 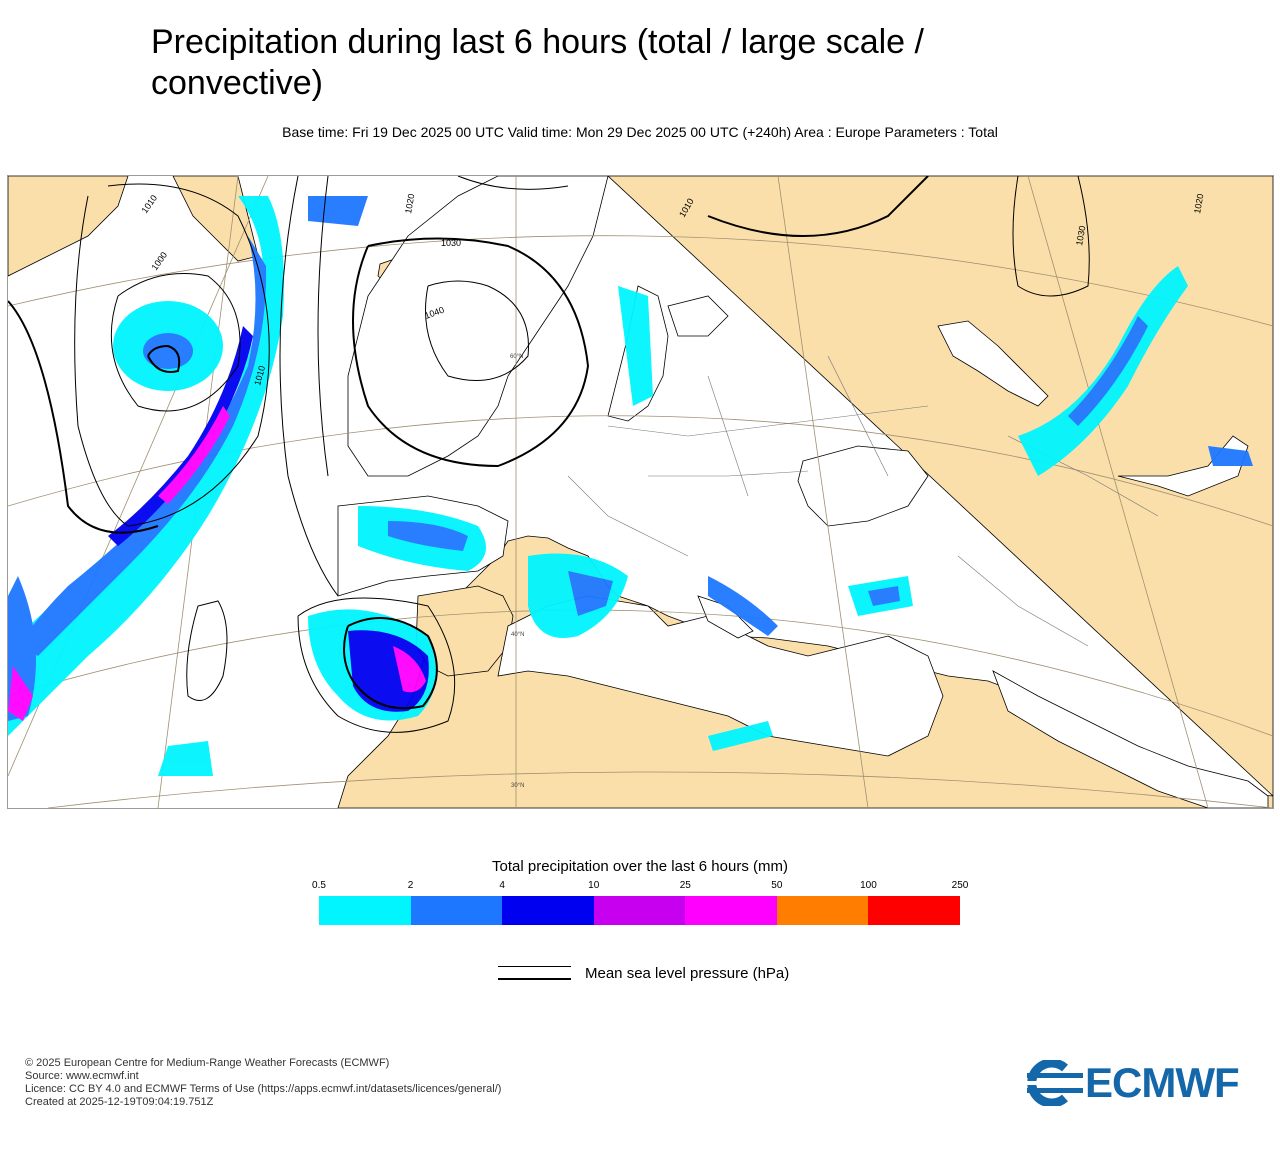 I want to click on footer-created: Created at 2025-12-19T09:04:19.751Z, so click(x=119, y=1102).